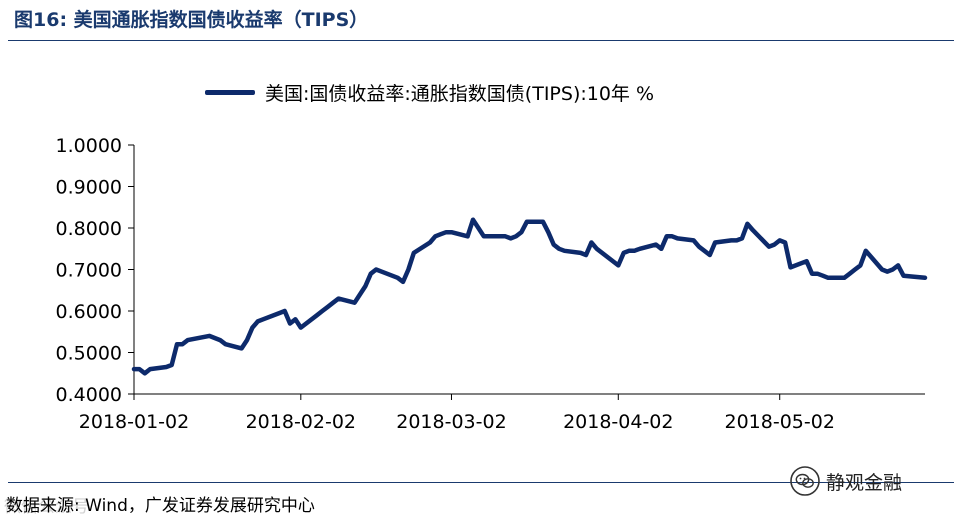  What do you see at coordinates (89, 229) in the screenshot?
I see `y-tick-label: 0.8000` at bounding box center [89, 229].